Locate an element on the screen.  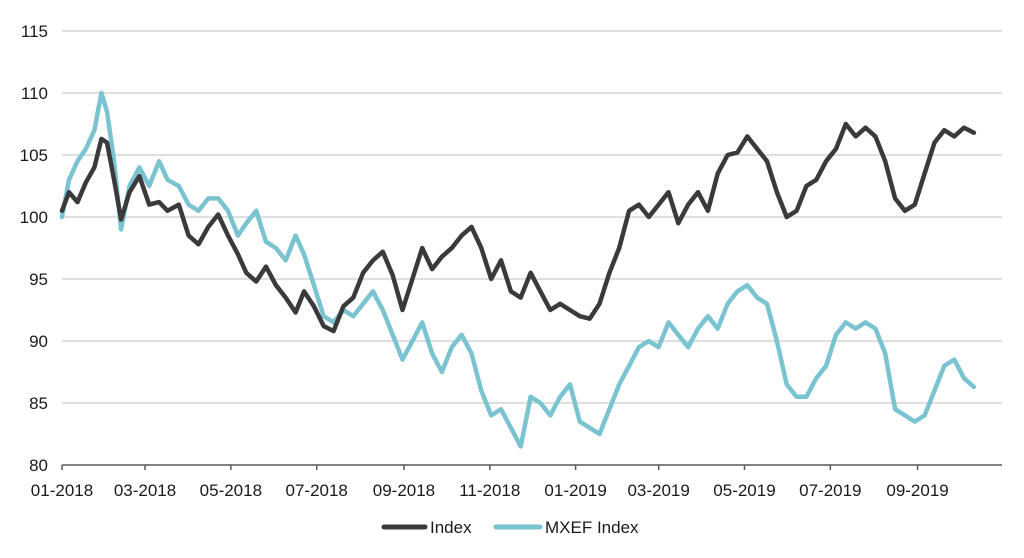
x-tick-label: 11-2018 is located at coordinates (489, 490).